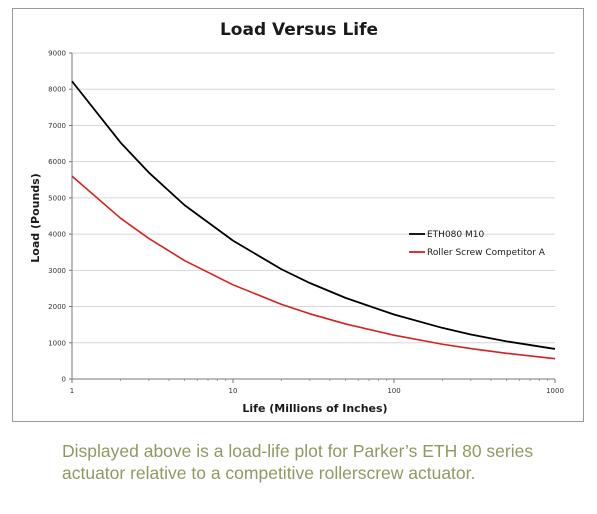 The image size is (597, 514). Describe the element at coordinates (233, 391) in the screenshot. I see `x-tick-label-1: 10` at that location.